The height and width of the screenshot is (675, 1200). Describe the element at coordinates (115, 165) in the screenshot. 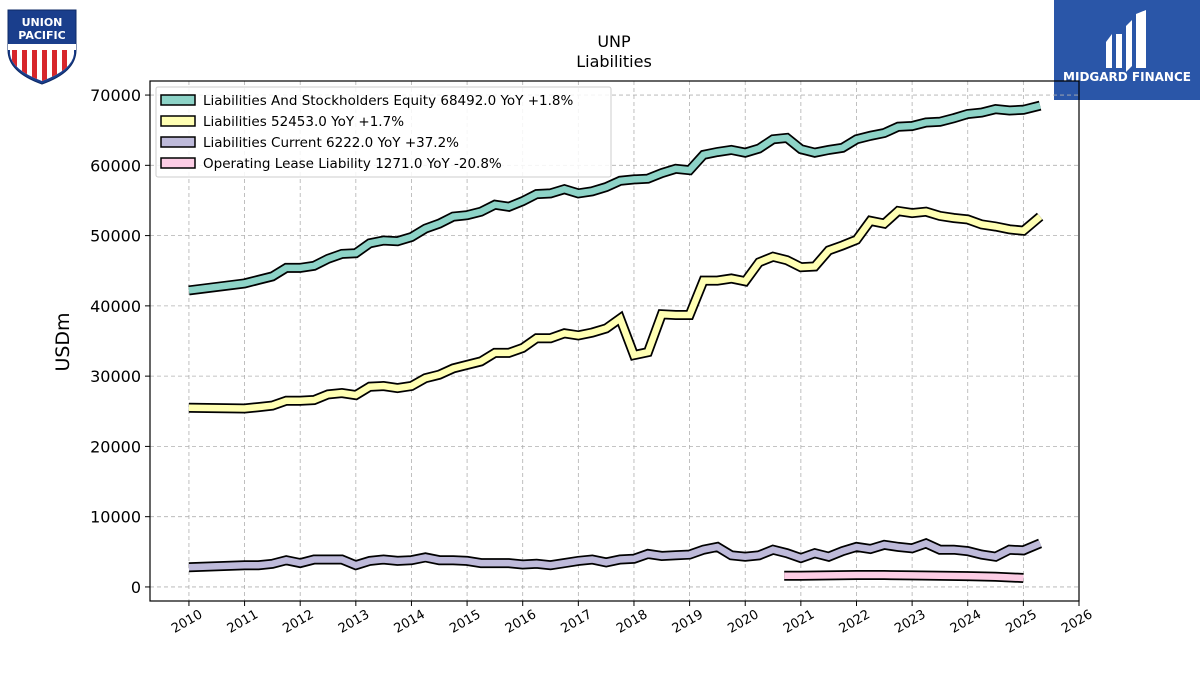

I see `y-tick-label: 60000` at that location.